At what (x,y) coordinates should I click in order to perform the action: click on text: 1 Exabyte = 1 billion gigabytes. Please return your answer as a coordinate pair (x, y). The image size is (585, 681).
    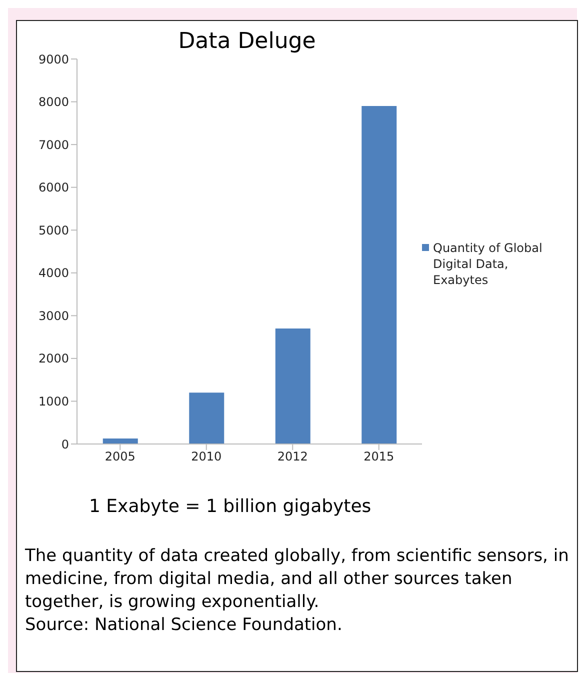
    Looking at the image, I should click on (230, 506).